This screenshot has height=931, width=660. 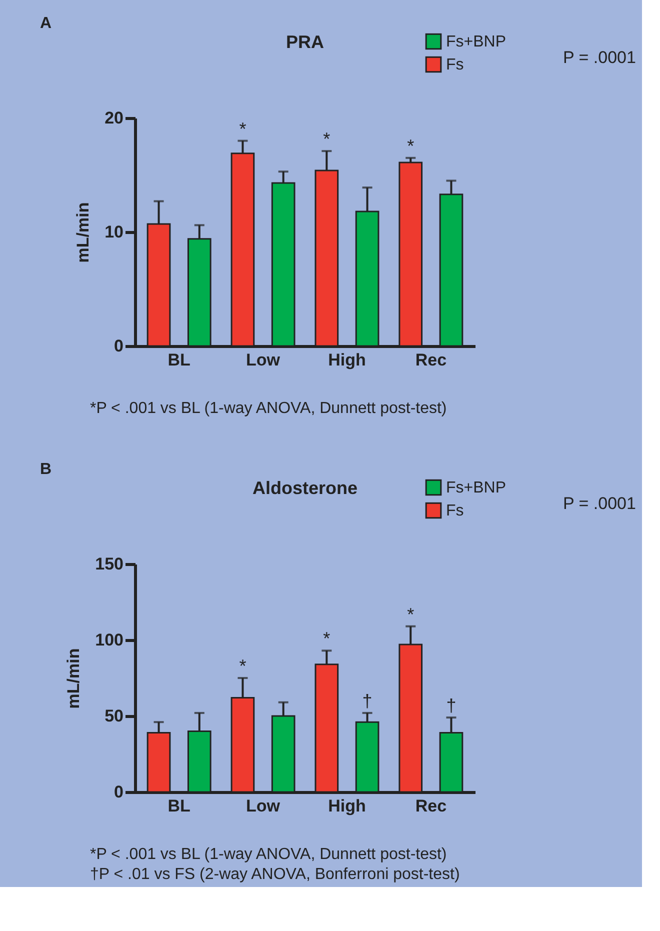 I want to click on y-tick-label: 100, so click(x=109, y=640).